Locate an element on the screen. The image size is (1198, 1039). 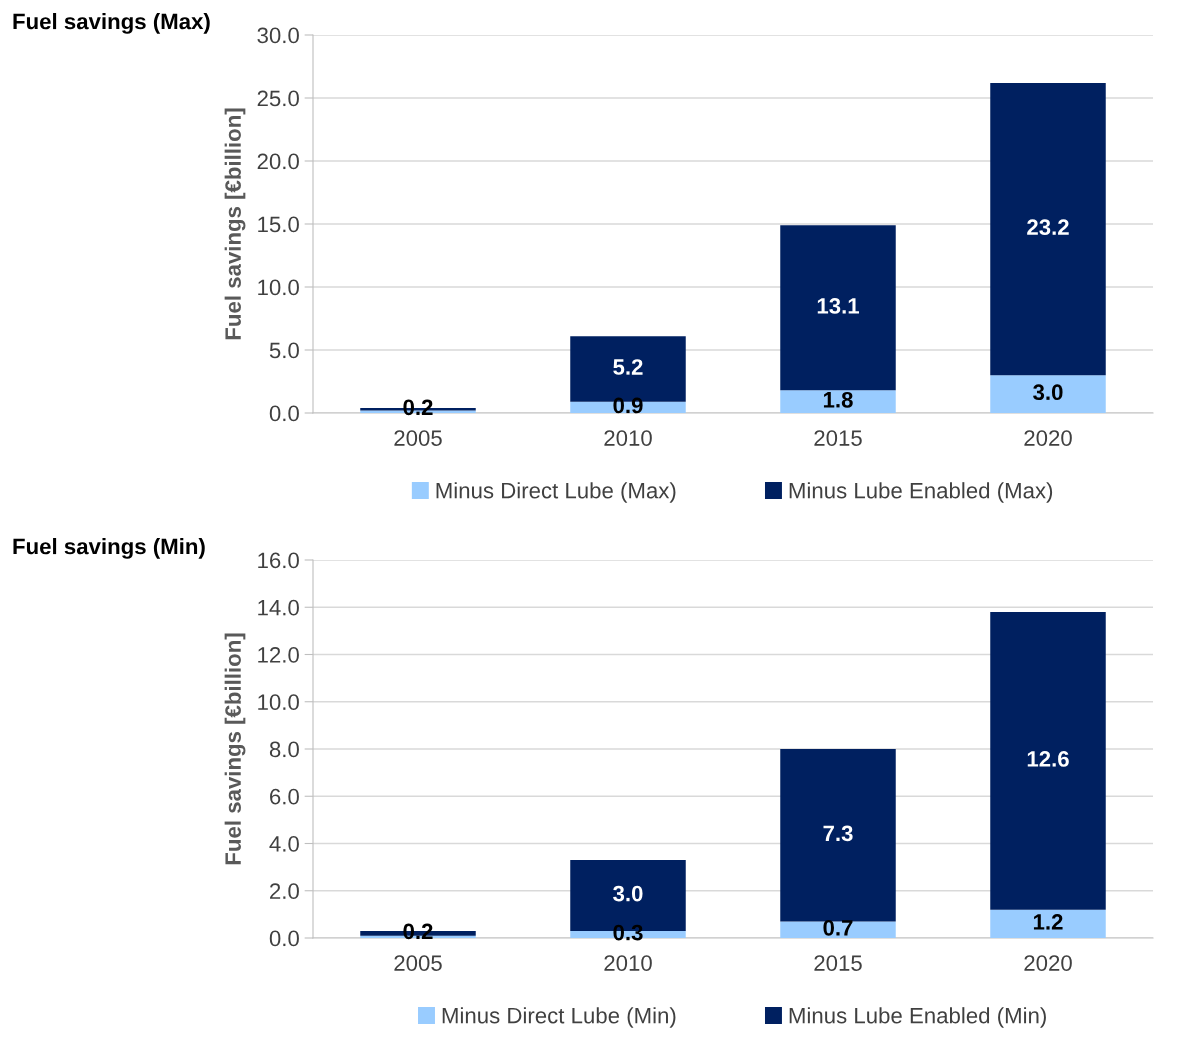
y-tick-label: 2.0 is located at coordinates (284, 891).